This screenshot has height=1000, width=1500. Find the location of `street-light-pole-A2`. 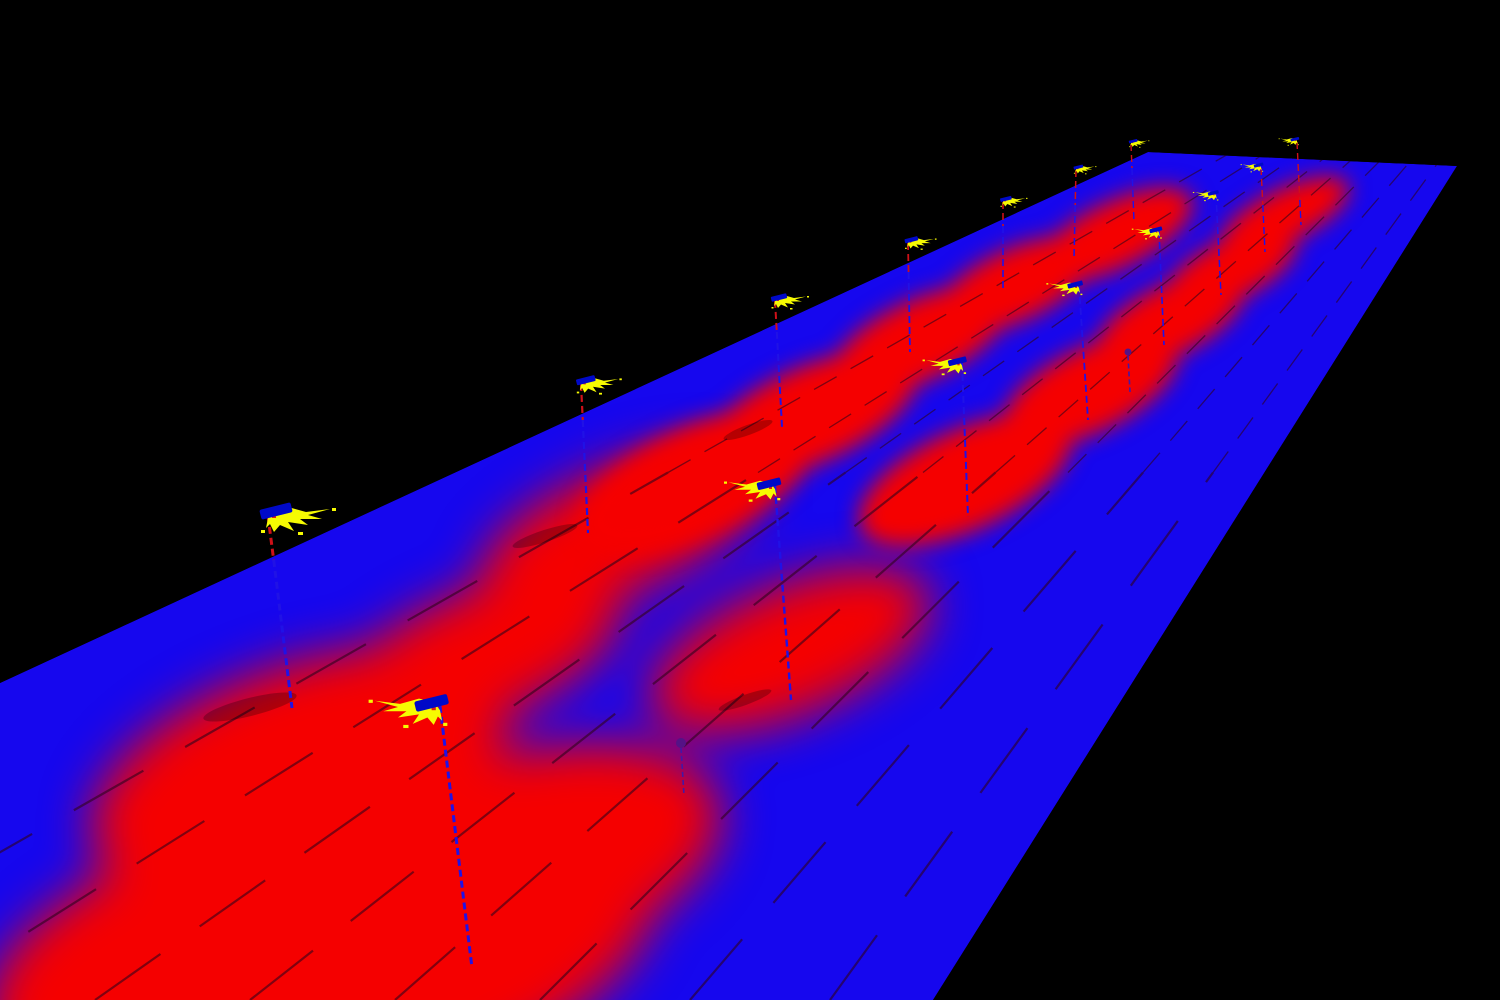

street-light-pole-A2 is located at coordinates (599, 454).